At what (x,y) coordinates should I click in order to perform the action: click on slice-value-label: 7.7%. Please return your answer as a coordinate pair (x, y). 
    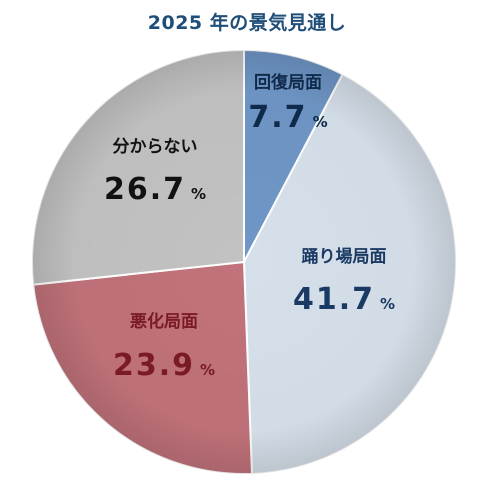
    Looking at the image, I should click on (287, 117).